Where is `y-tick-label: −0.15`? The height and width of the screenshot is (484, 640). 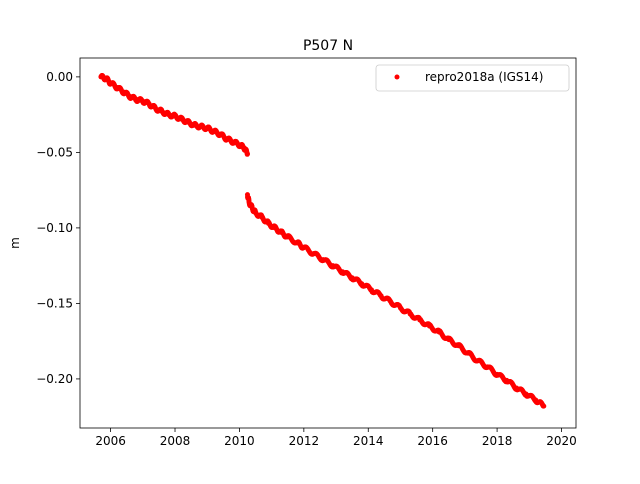 y-tick-label: −0.15 is located at coordinates (54, 303).